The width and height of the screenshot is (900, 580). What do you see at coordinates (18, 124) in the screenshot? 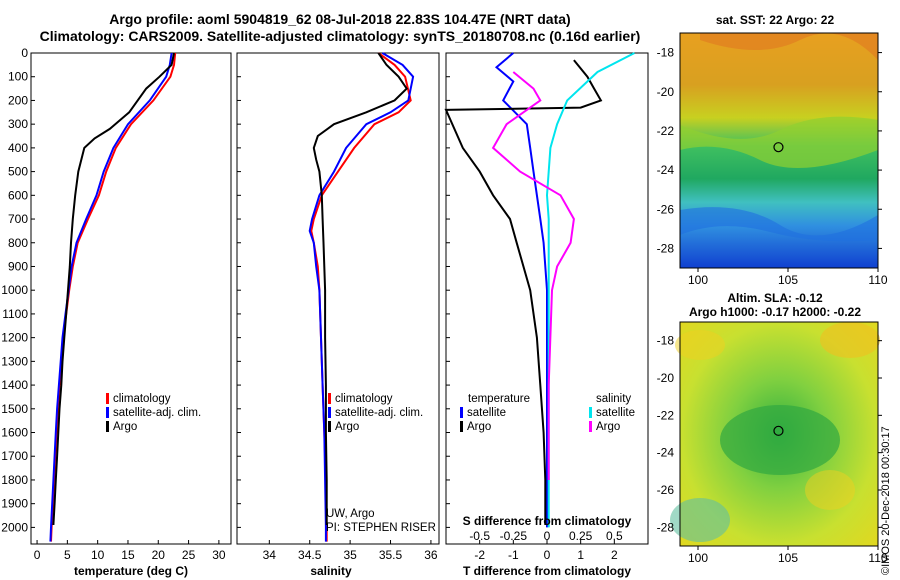
I see `depth-tick-label: 300` at bounding box center [18, 124].